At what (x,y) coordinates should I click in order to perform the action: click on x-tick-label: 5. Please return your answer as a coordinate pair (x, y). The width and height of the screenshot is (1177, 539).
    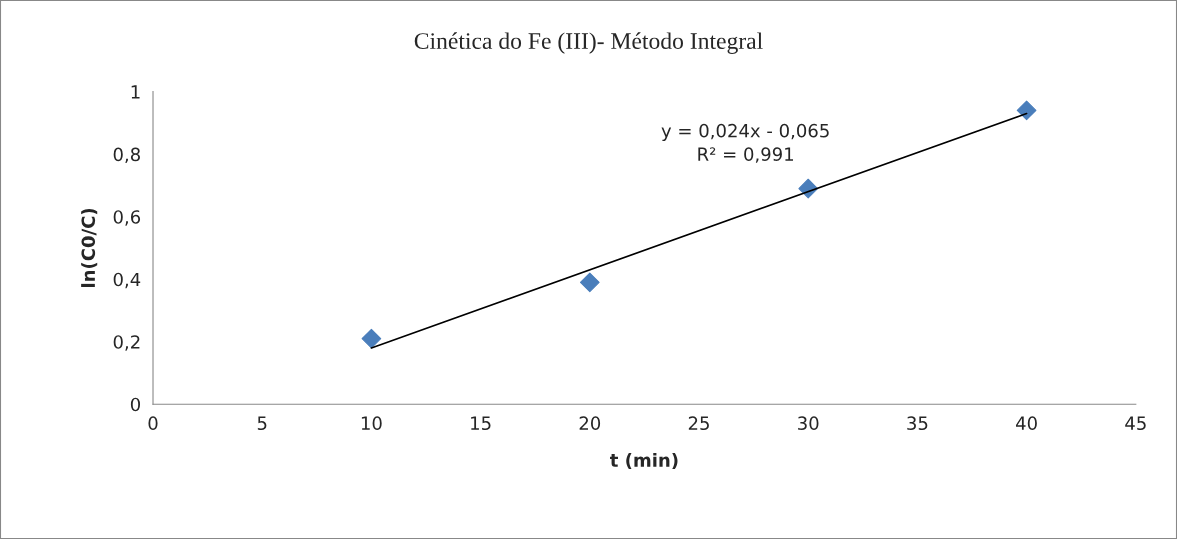
    Looking at the image, I should click on (262, 423).